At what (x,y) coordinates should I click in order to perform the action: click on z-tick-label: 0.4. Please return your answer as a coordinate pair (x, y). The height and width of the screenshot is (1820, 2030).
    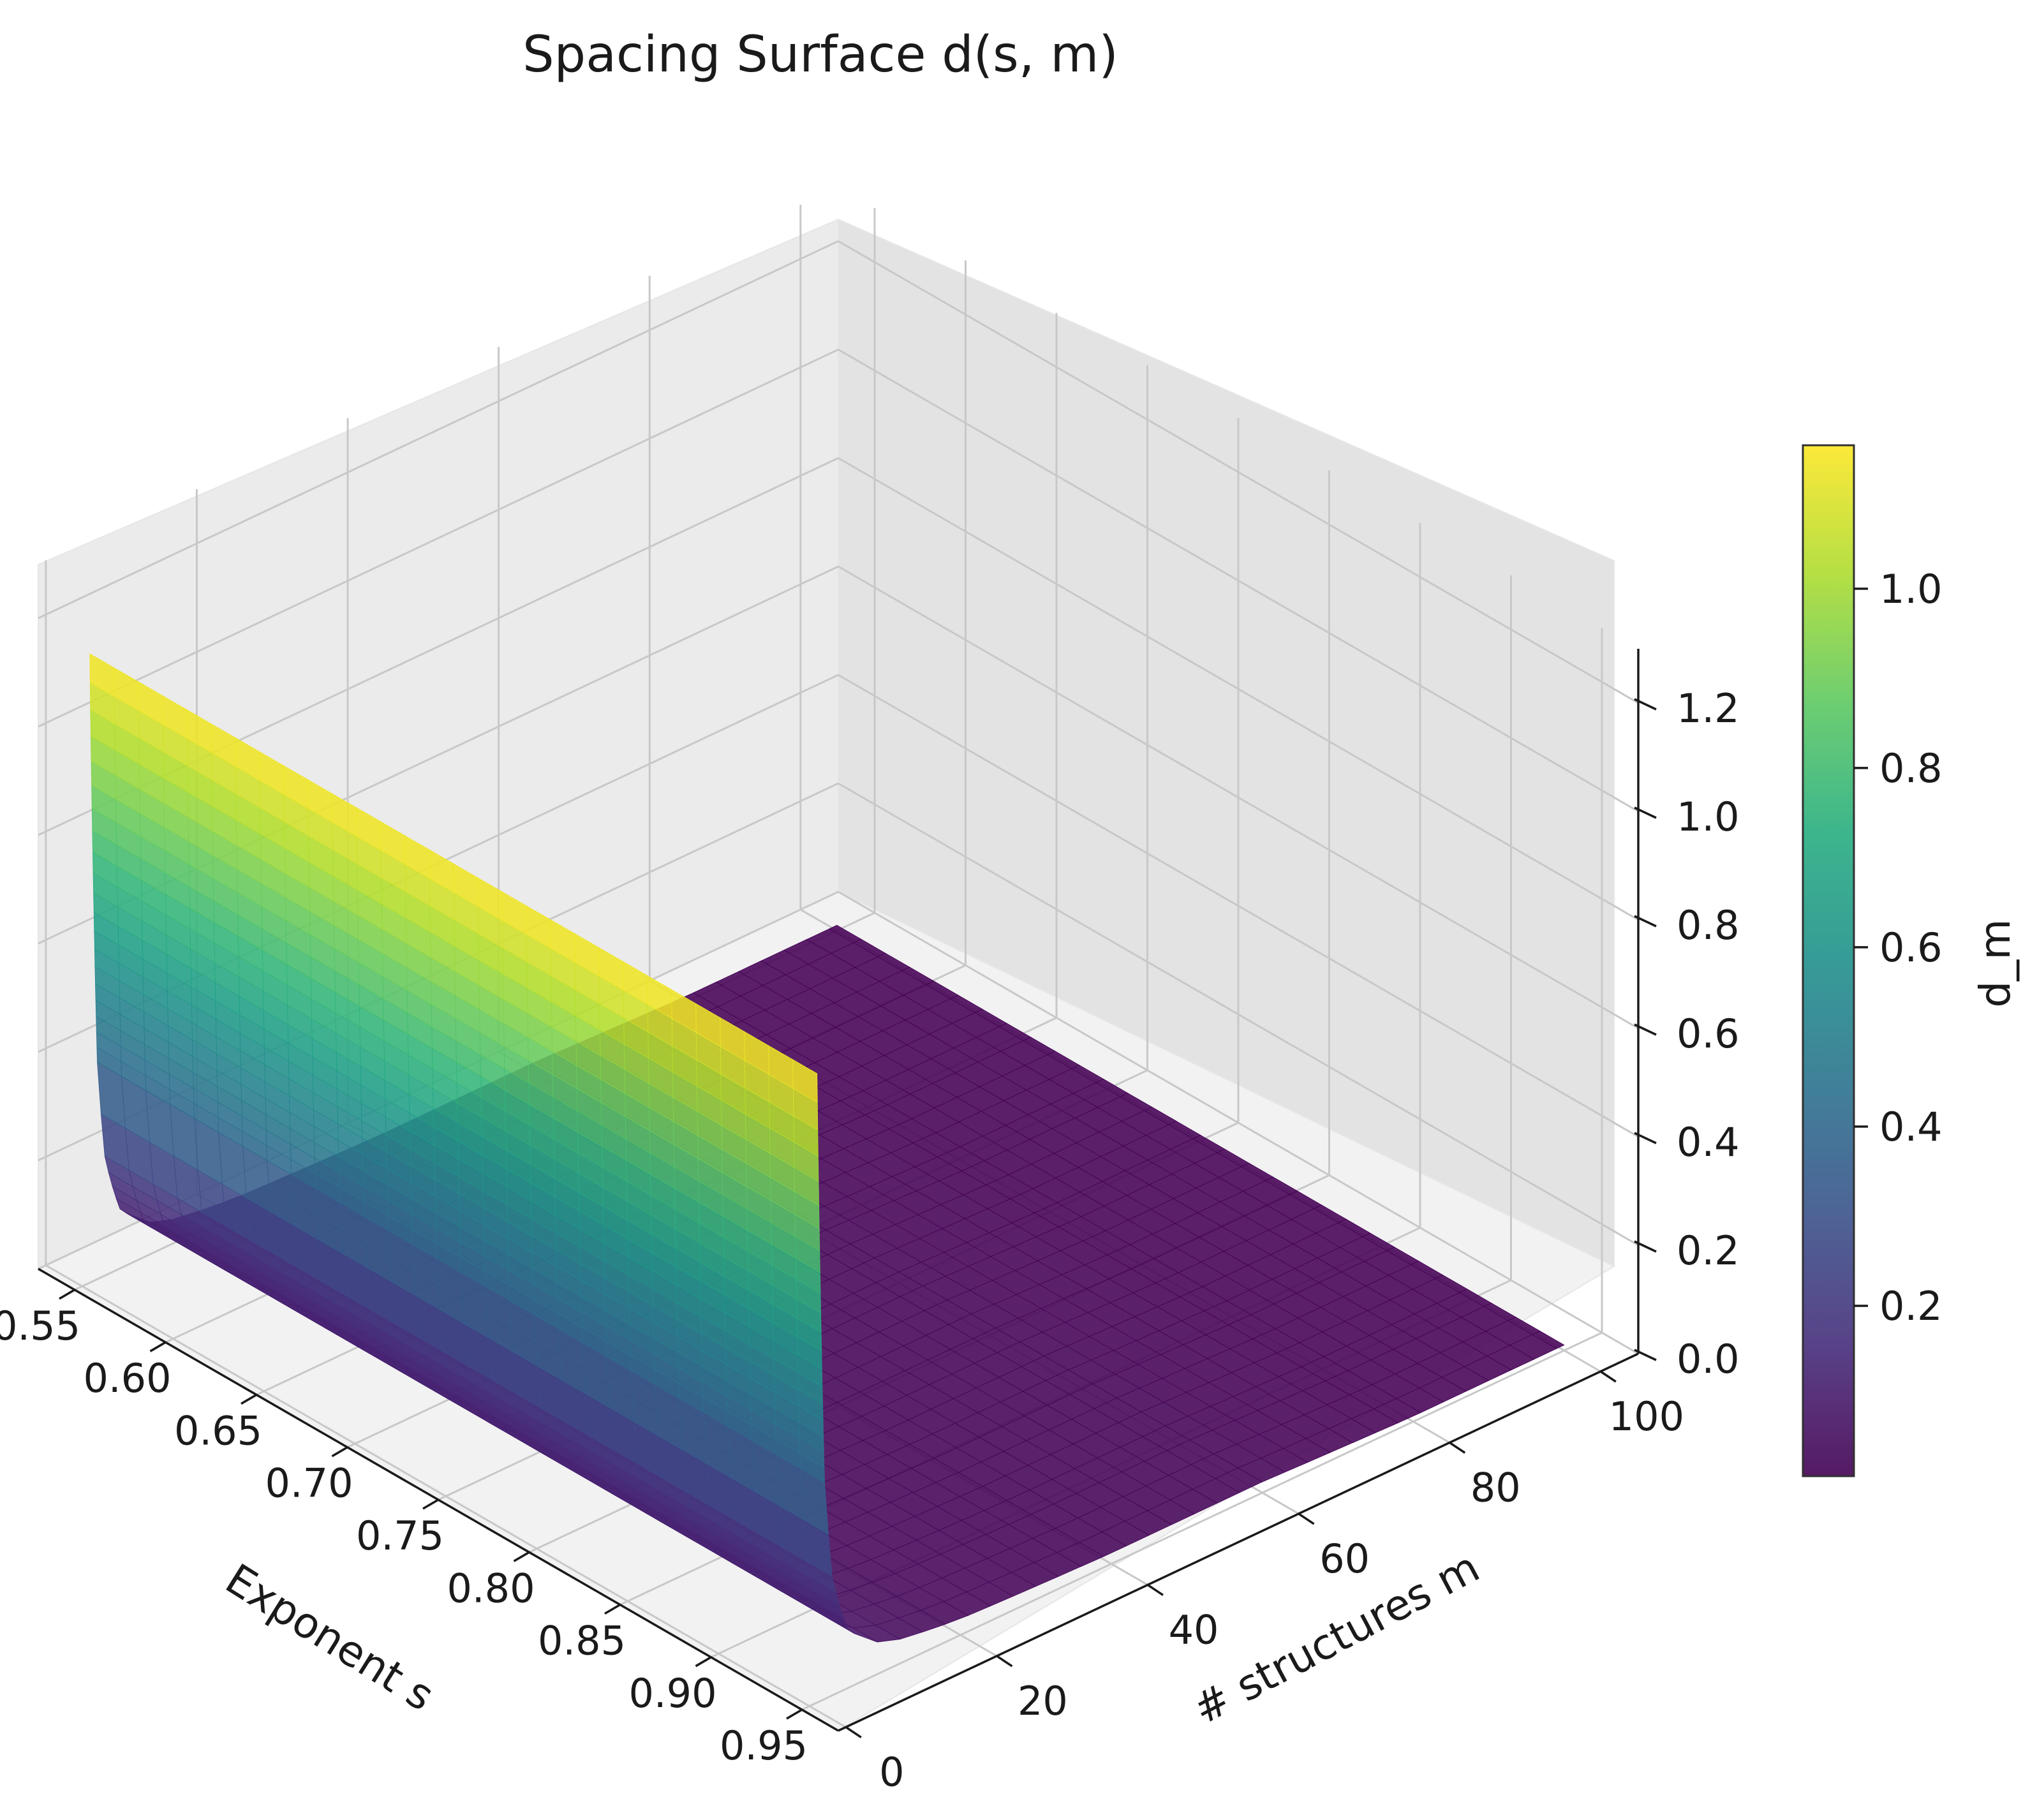
    Looking at the image, I should click on (1708, 1142).